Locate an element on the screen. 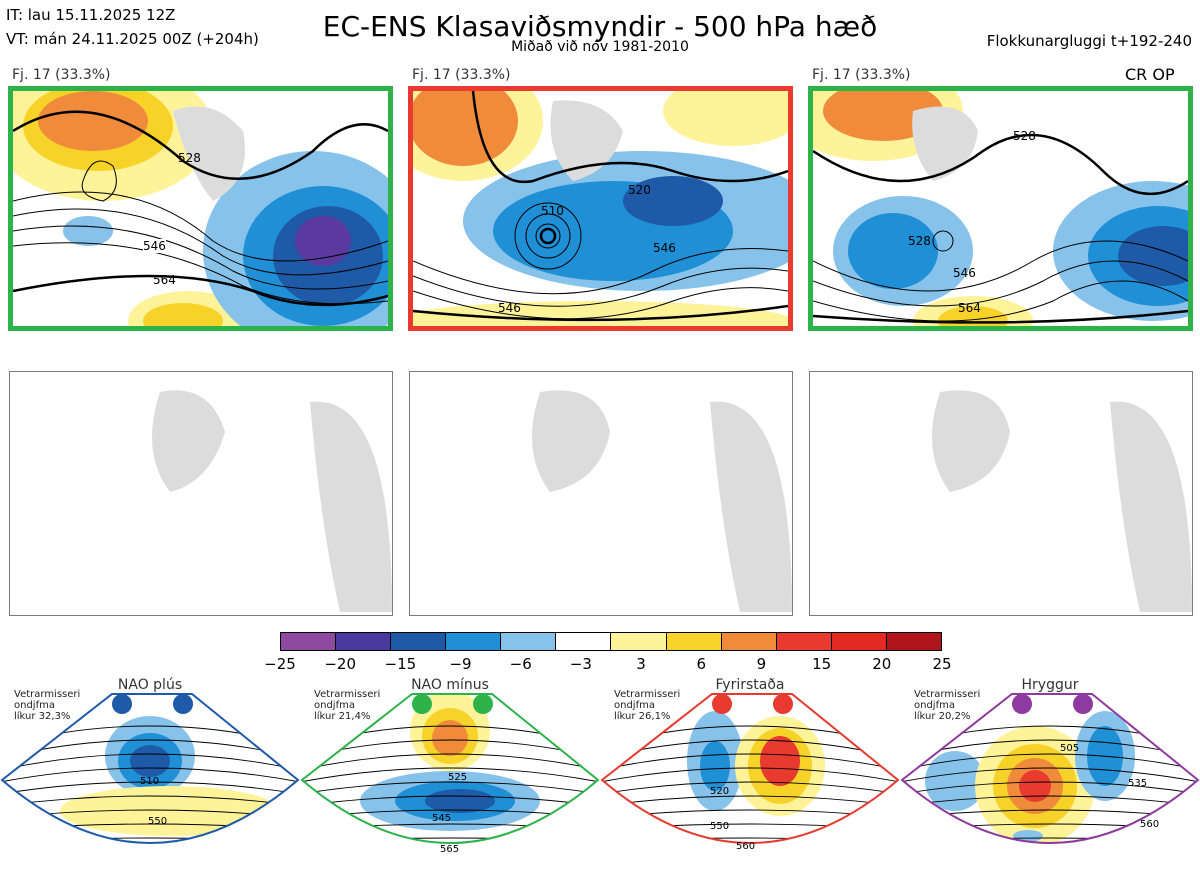 This screenshot has height=871, width=1200. regime-note-line: líkur 26,1% is located at coordinates (642, 716).